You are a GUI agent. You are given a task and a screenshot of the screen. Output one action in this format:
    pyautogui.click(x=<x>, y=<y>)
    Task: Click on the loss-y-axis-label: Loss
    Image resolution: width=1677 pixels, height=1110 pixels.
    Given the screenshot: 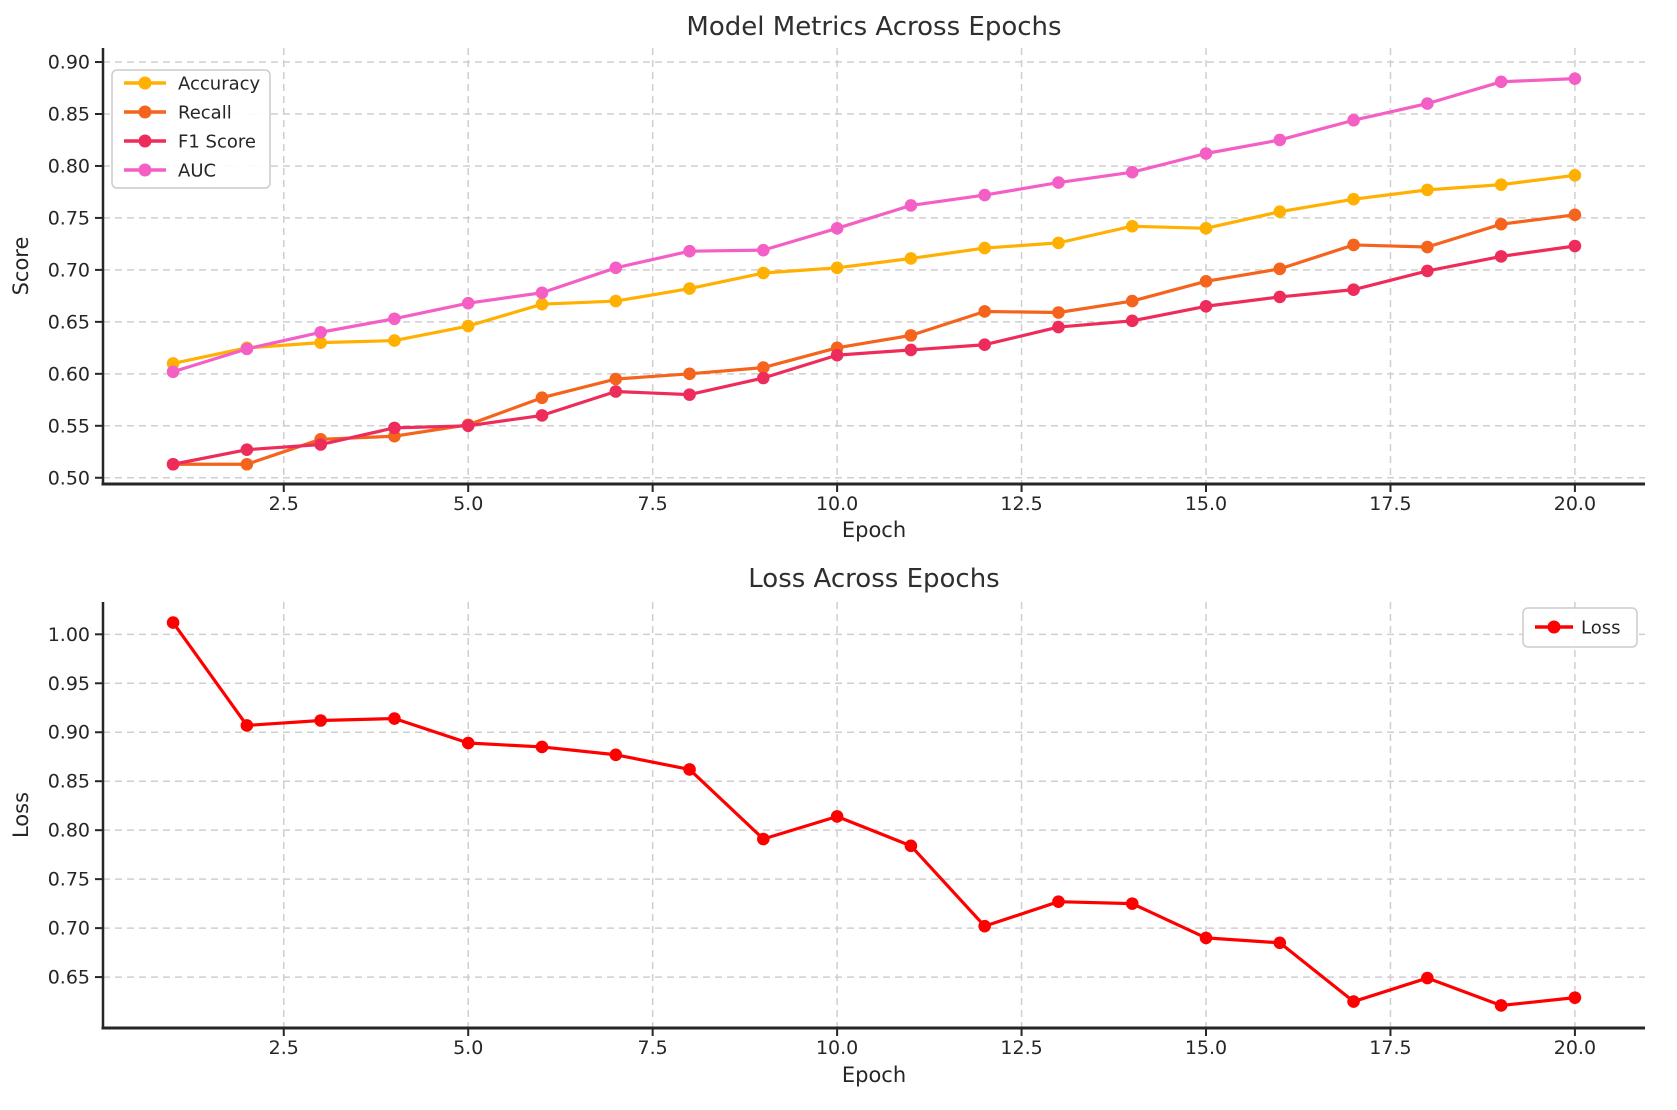 What is the action you would take?
    pyautogui.click(x=21, y=815)
    